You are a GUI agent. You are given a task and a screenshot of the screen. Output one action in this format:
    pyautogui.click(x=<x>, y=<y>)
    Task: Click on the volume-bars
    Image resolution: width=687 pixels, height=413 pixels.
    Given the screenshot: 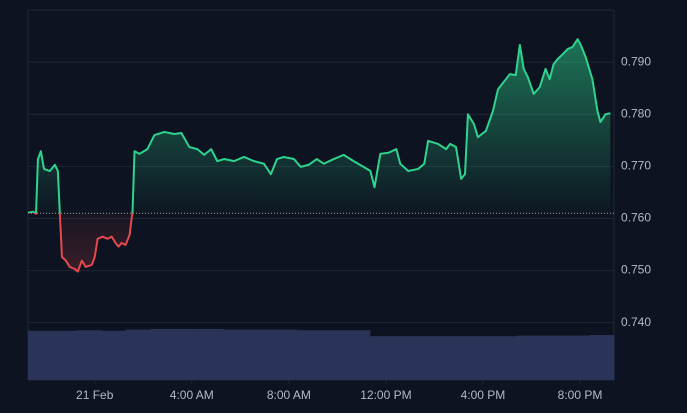 What is the action you would take?
    pyautogui.click(x=321, y=354)
    